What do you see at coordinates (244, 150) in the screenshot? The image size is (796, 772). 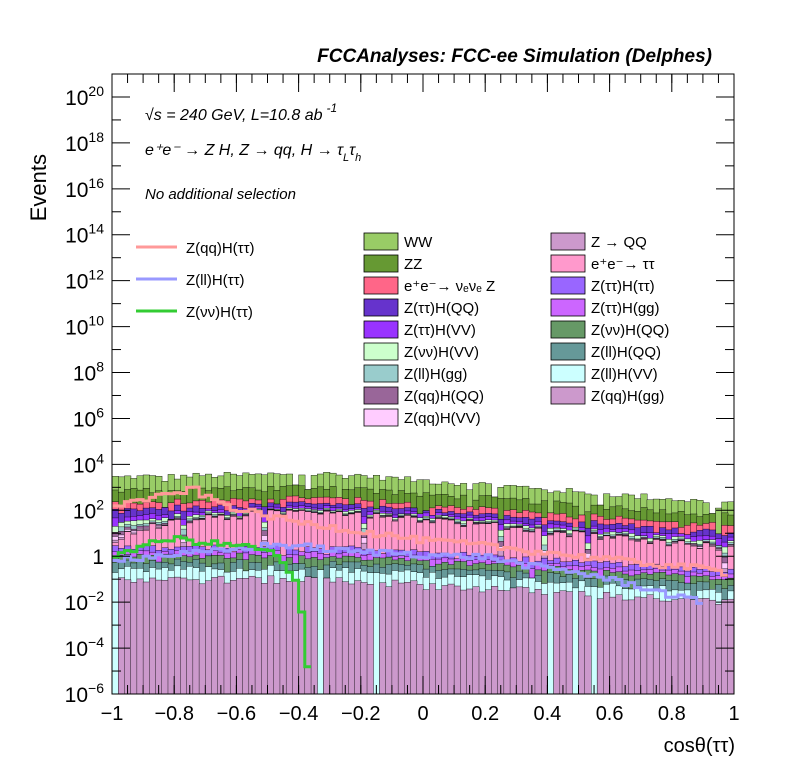 I see `process-text: e⁺e⁻ → Z H, Z → qq, H → τ` at bounding box center [244, 150].